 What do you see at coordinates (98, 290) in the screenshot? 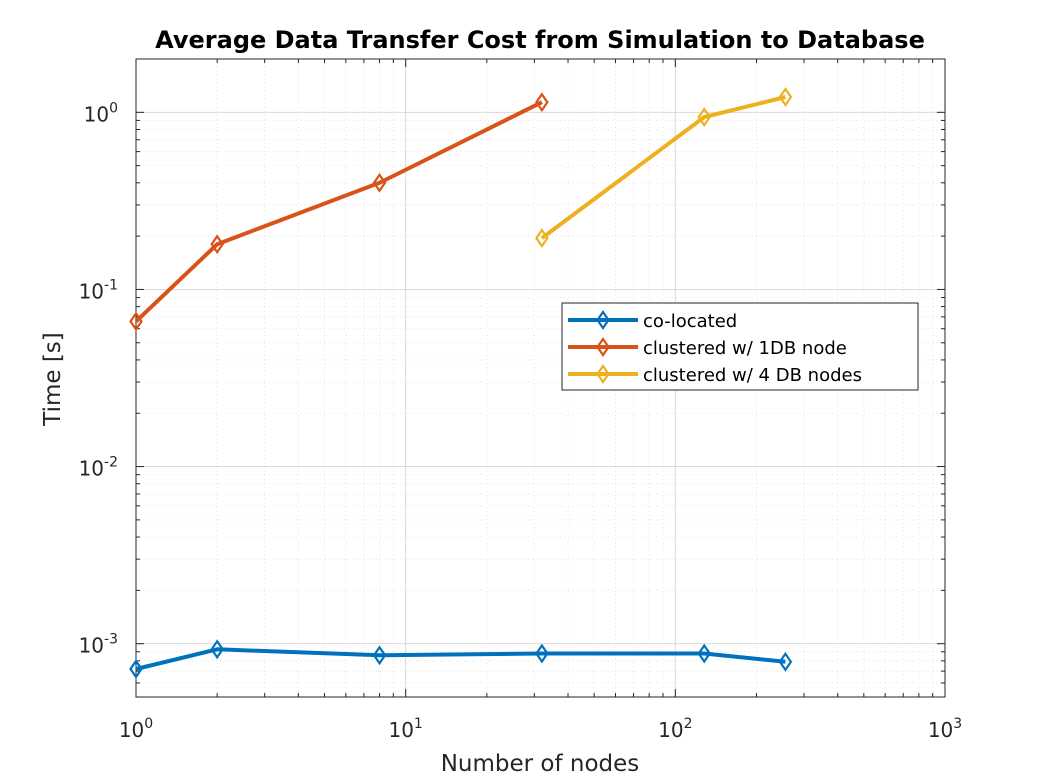
I see `y-tick-label: 10⁻¹` at bounding box center [98, 290].